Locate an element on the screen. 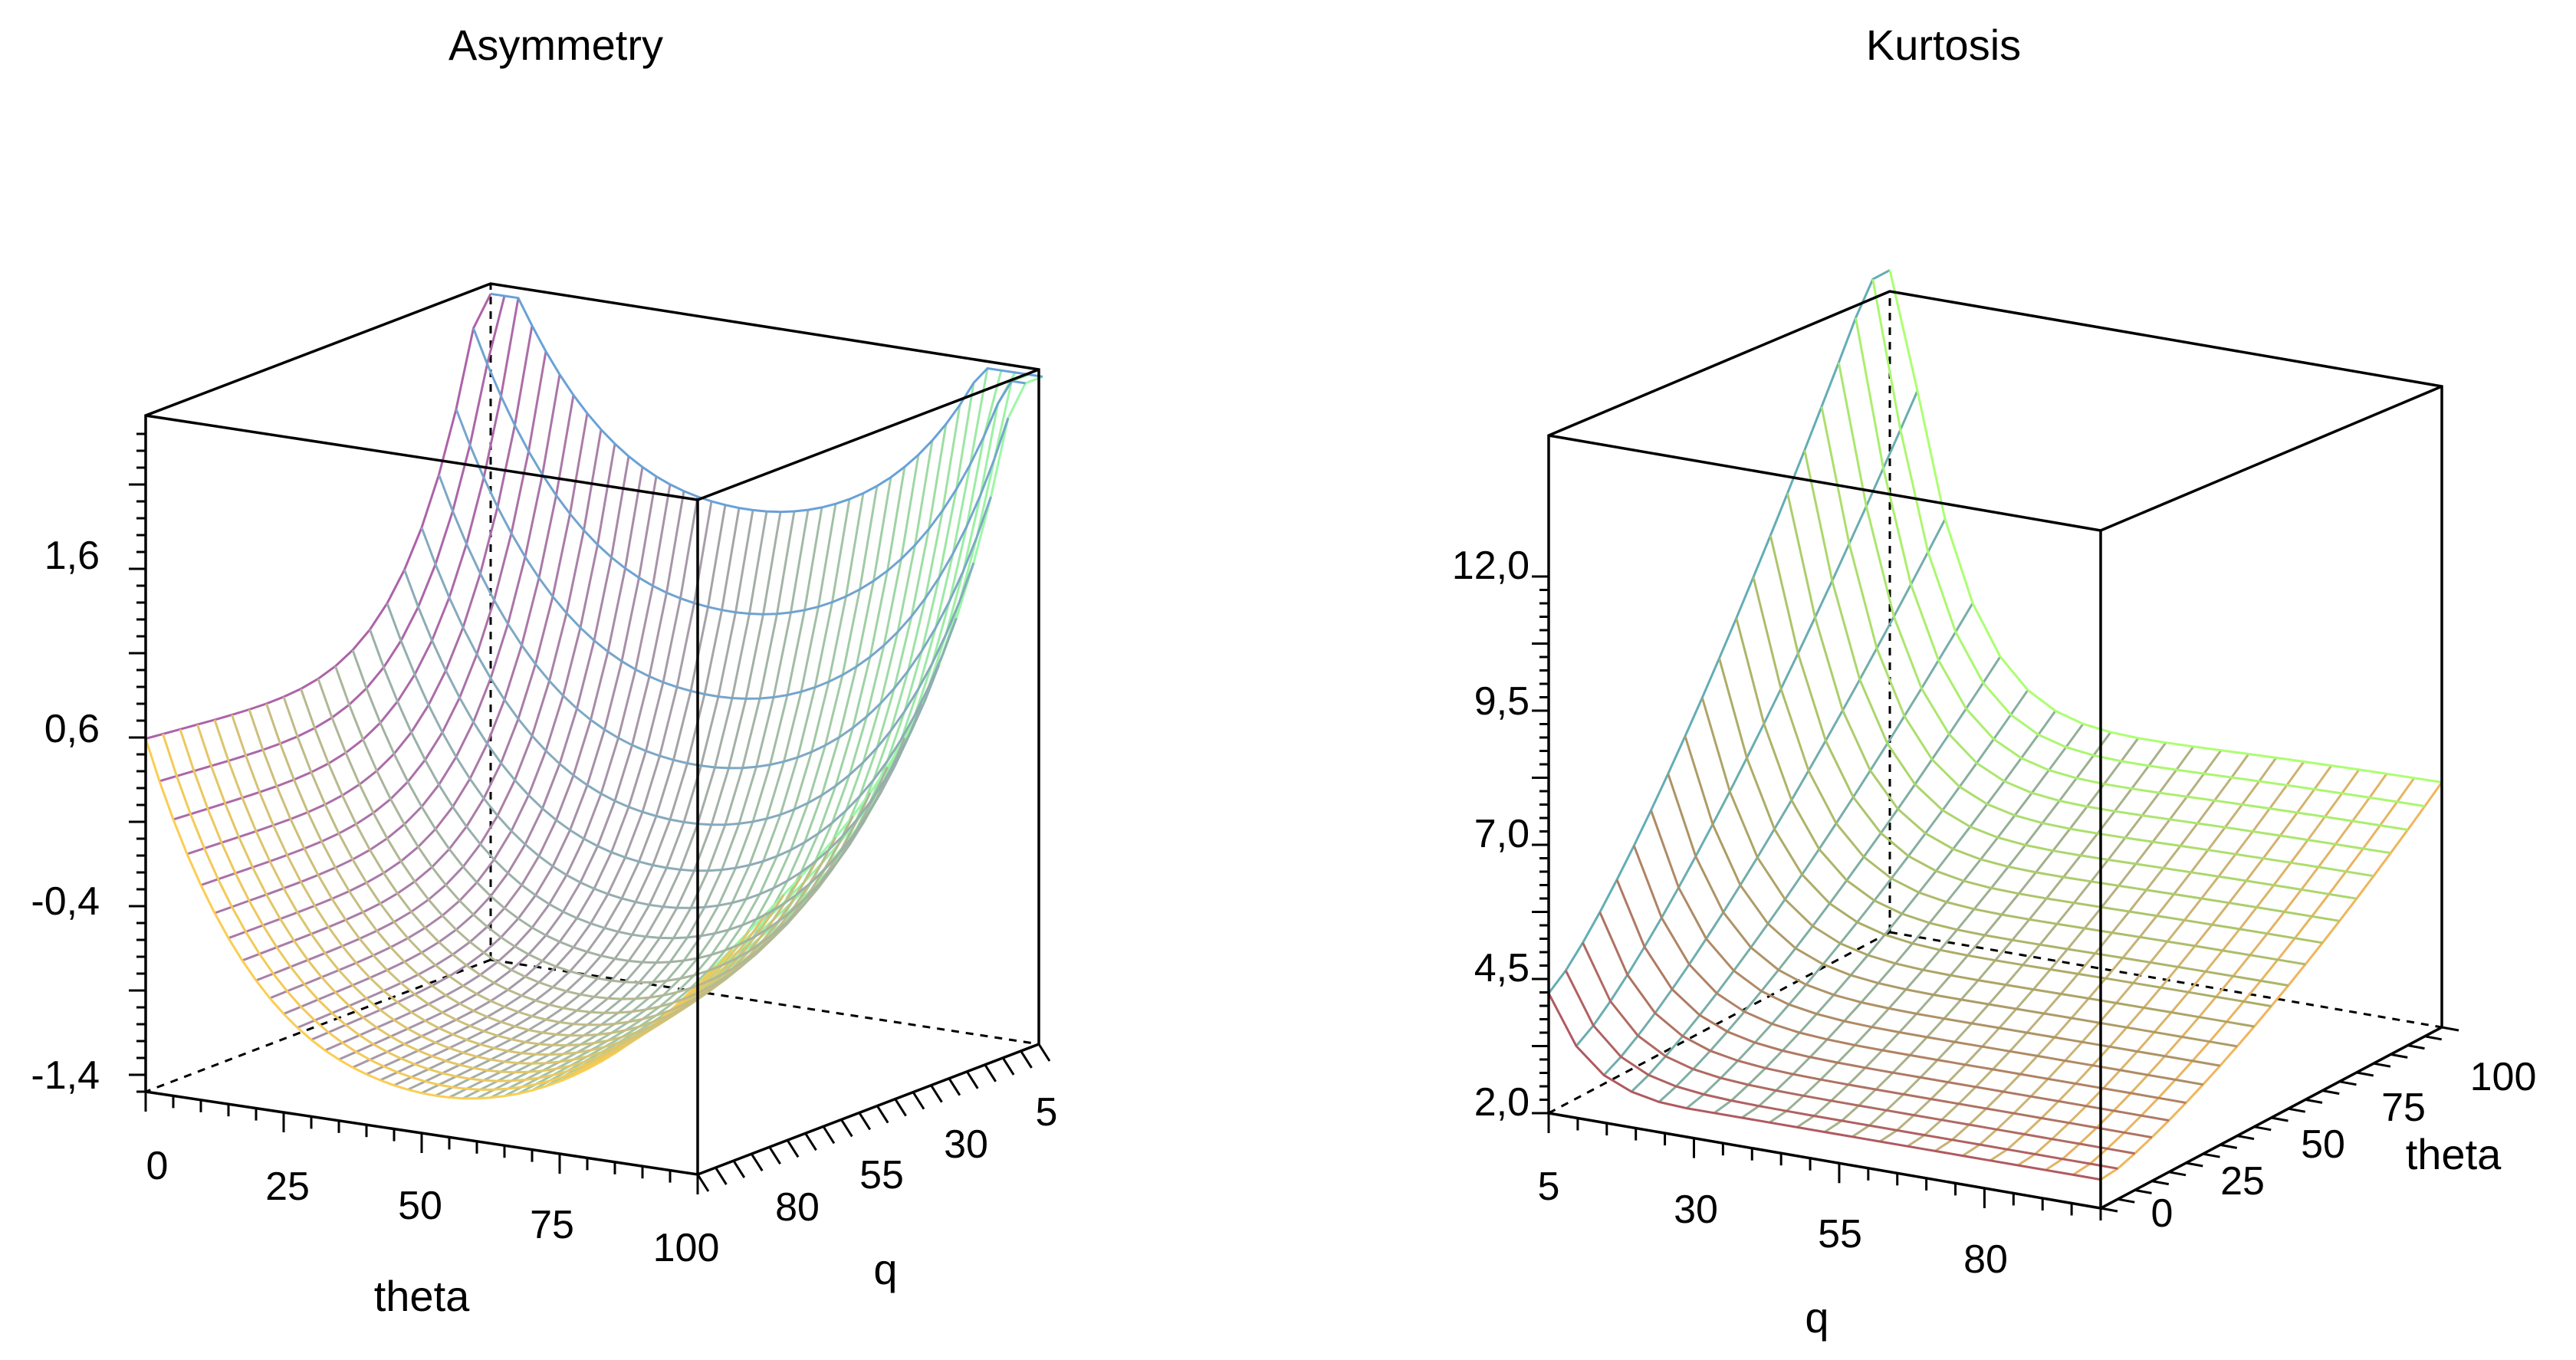 This screenshot has height=1360, width=2576. kurt-q-tick: 5 is located at coordinates (1549, 1187).